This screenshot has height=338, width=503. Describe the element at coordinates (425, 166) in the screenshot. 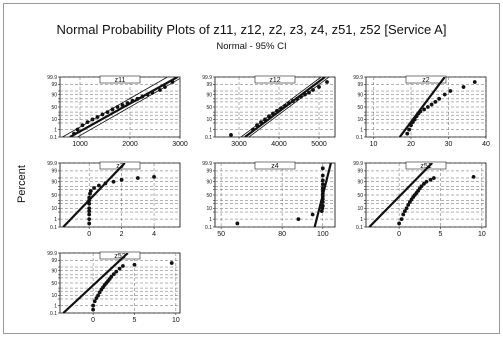

I see `svg-text: z51` at that location.